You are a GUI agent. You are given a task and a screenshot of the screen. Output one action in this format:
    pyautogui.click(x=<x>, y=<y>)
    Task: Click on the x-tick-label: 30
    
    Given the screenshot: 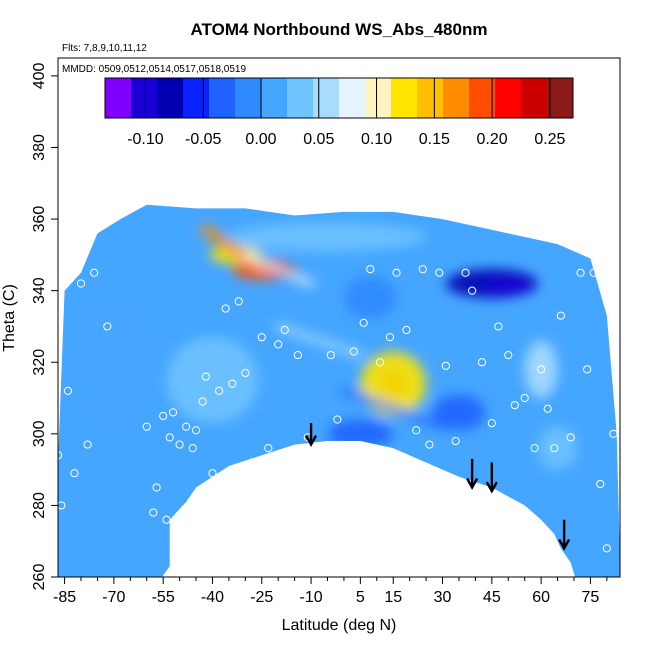 What is the action you would take?
    pyautogui.click(x=443, y=597)
    